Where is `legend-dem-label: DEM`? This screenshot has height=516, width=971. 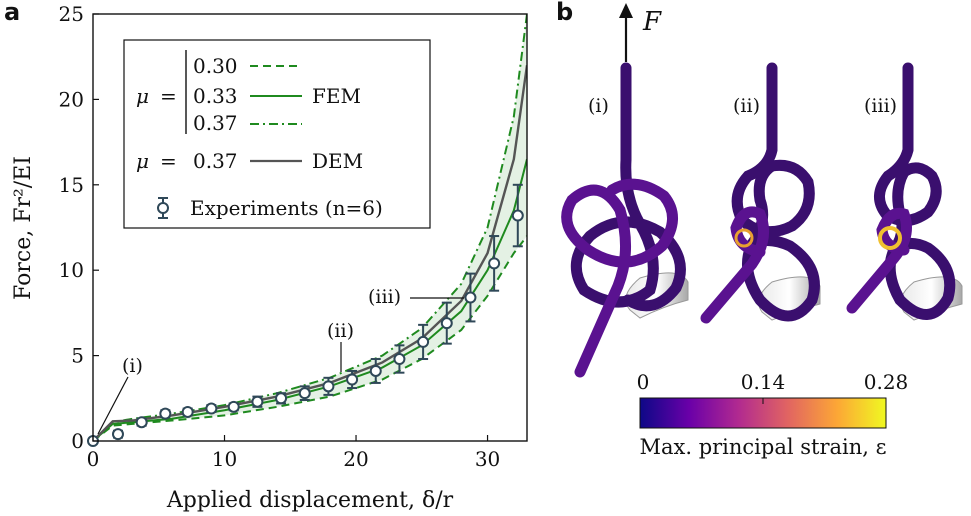
legend-dem-label: DEM is located at coordinates (337, 161).